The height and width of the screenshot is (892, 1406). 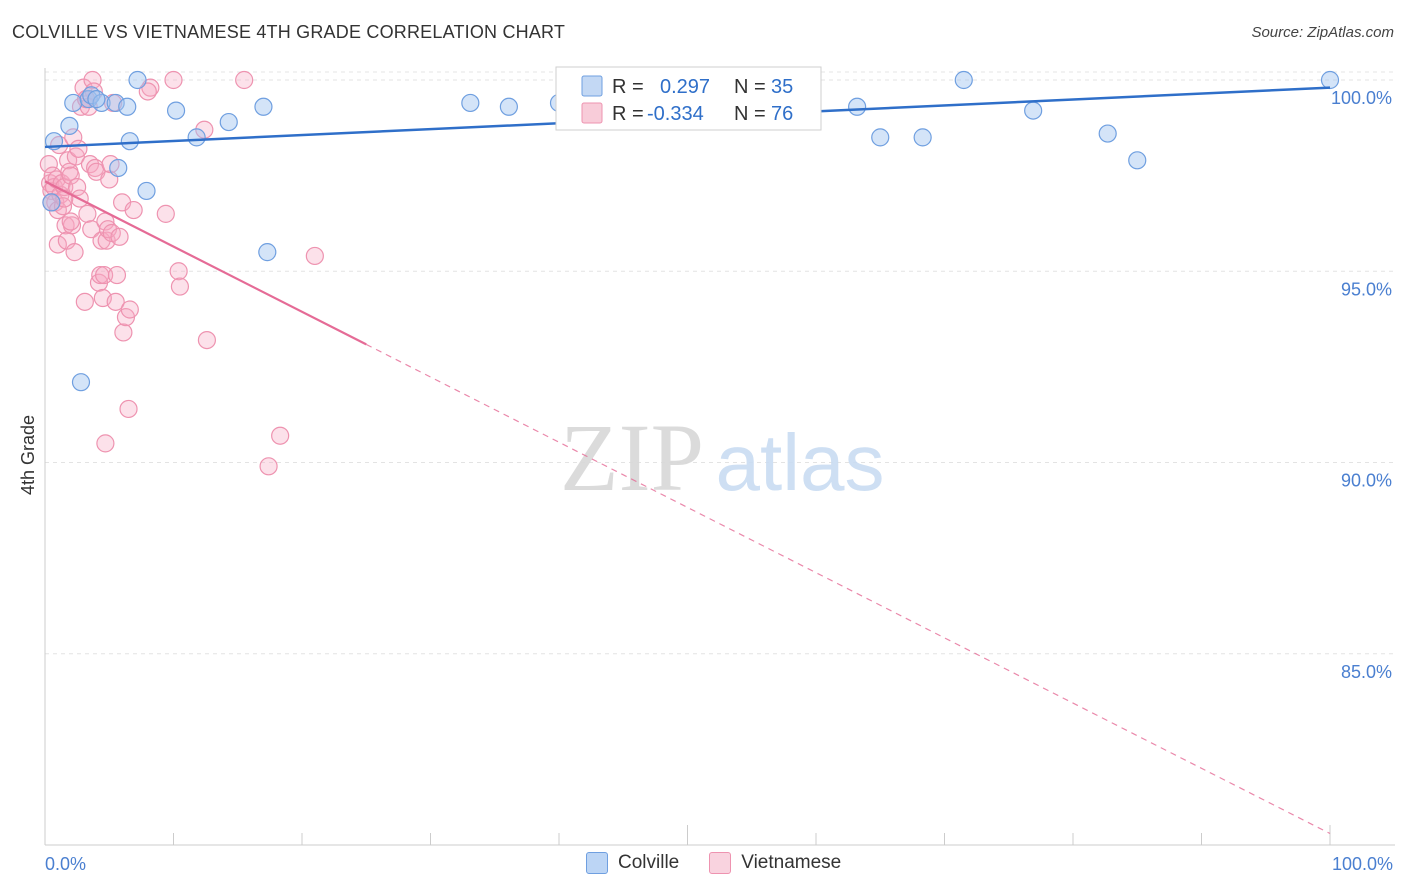 I want to click on vietnamese-points, so click(x=181, y=273).